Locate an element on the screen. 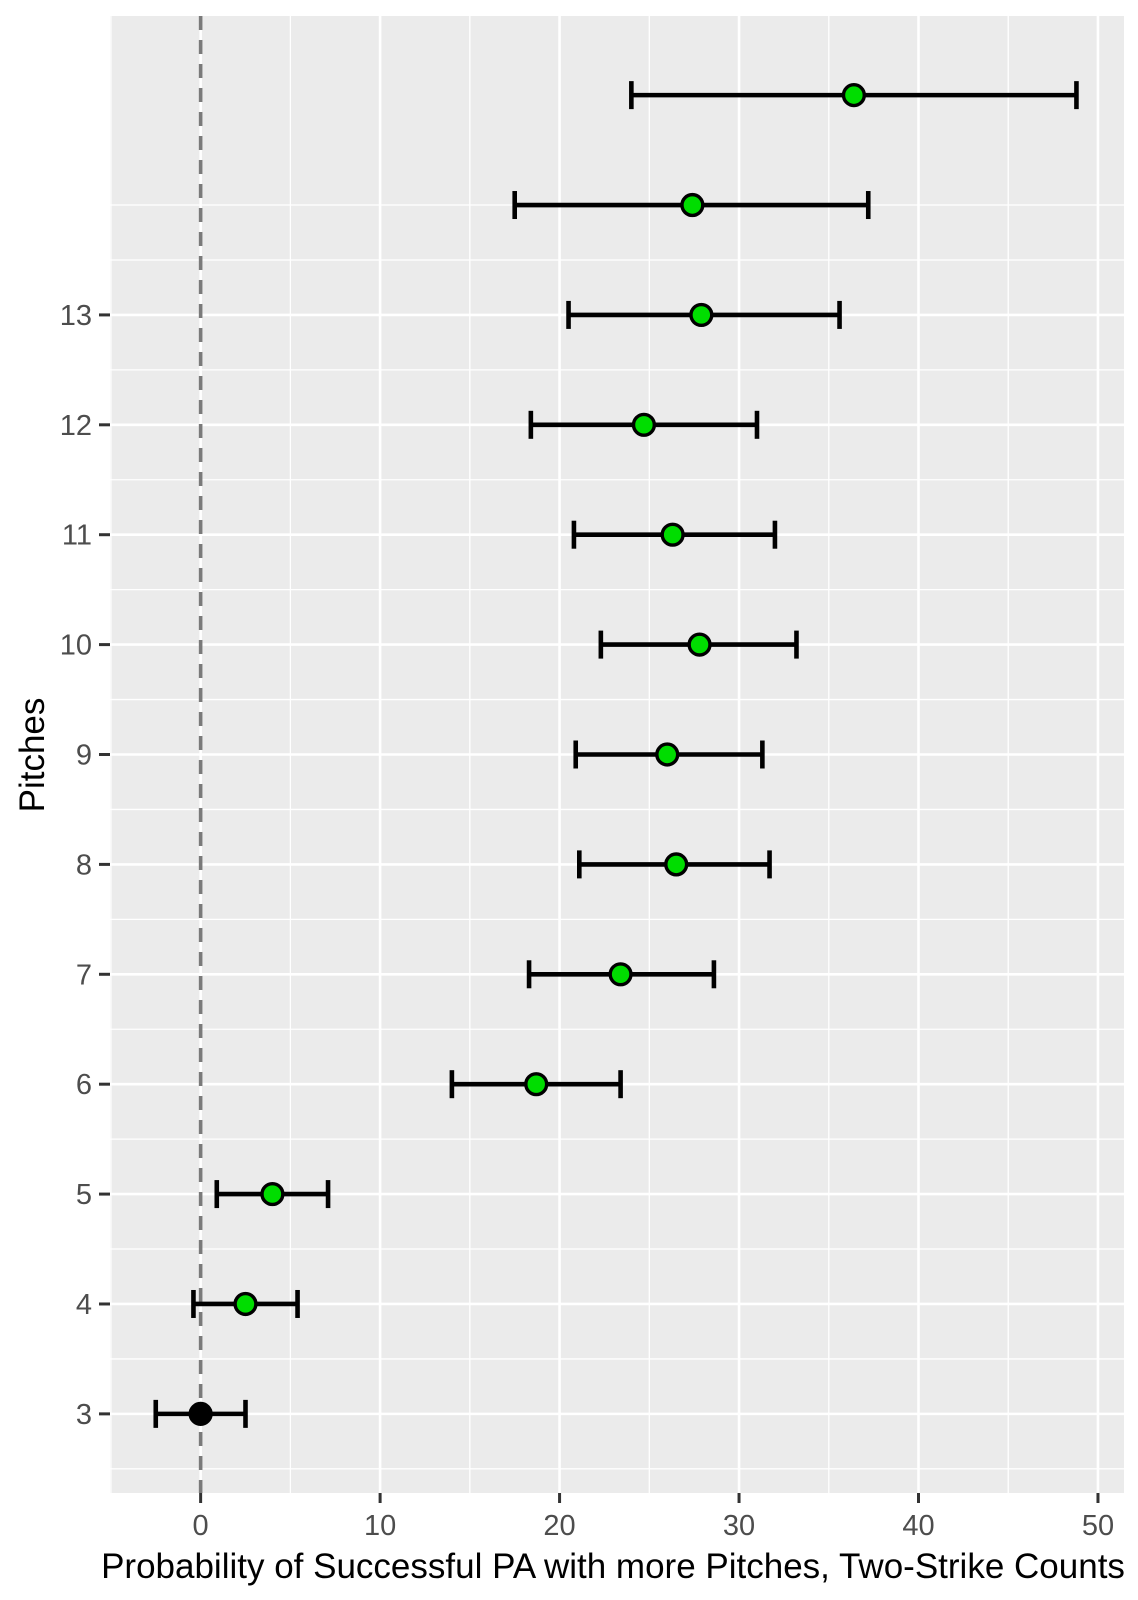 The width and height of the screenshot is (1138, 1600). y-axis-layer: 3 4 5 6 7 8 9 10 11 12 13 is located at coordinates (85, 865).